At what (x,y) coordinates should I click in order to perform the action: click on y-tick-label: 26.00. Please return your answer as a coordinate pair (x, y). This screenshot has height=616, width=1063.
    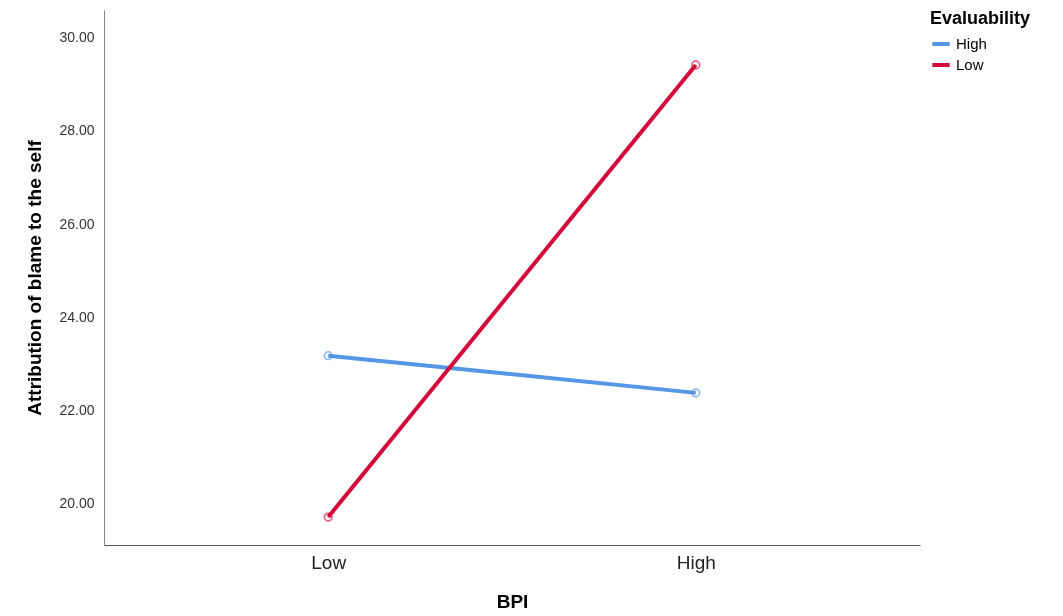
    Looking at the image, I should click on (77, 223).